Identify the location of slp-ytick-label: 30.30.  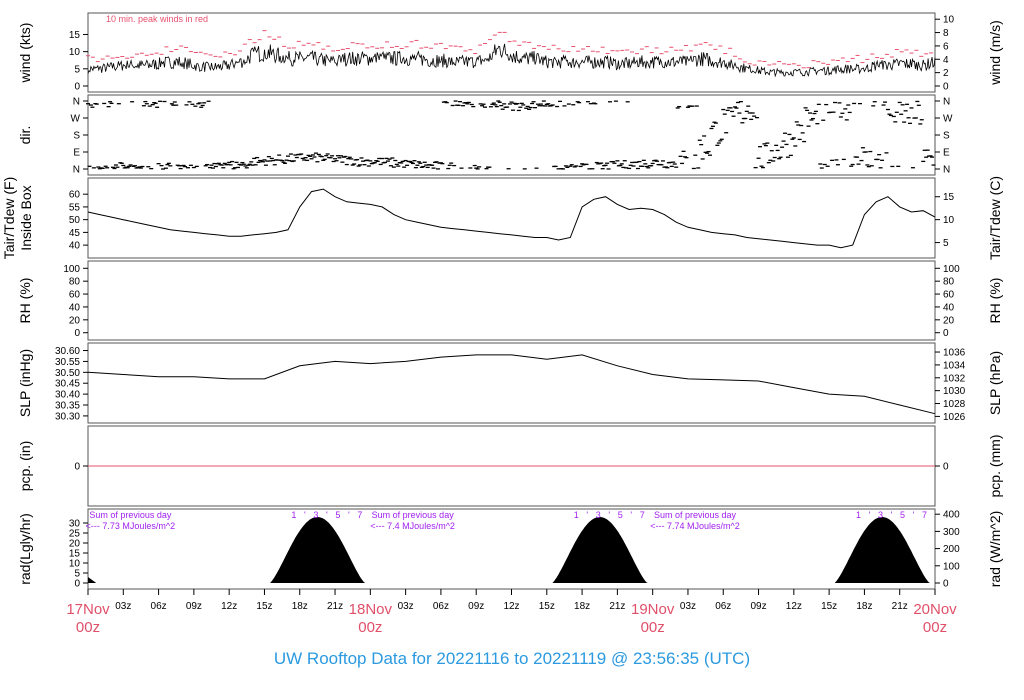
(67, 416).